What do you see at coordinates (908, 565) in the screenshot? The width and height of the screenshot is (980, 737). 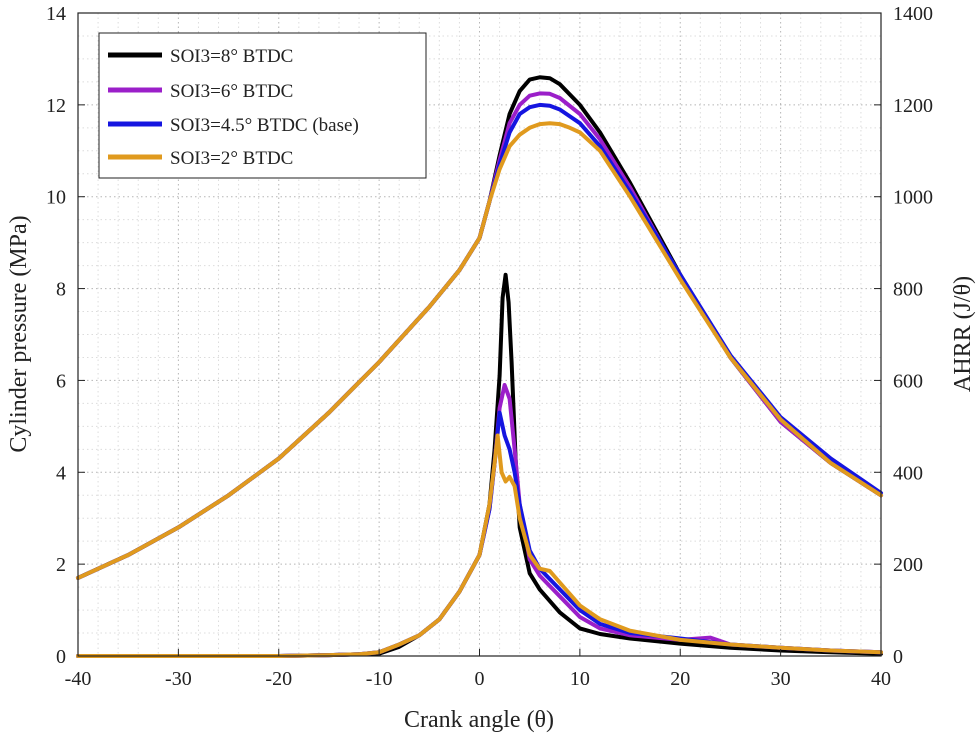 I see `y-right-tick-label: 200` at bounding box center [908, 565].